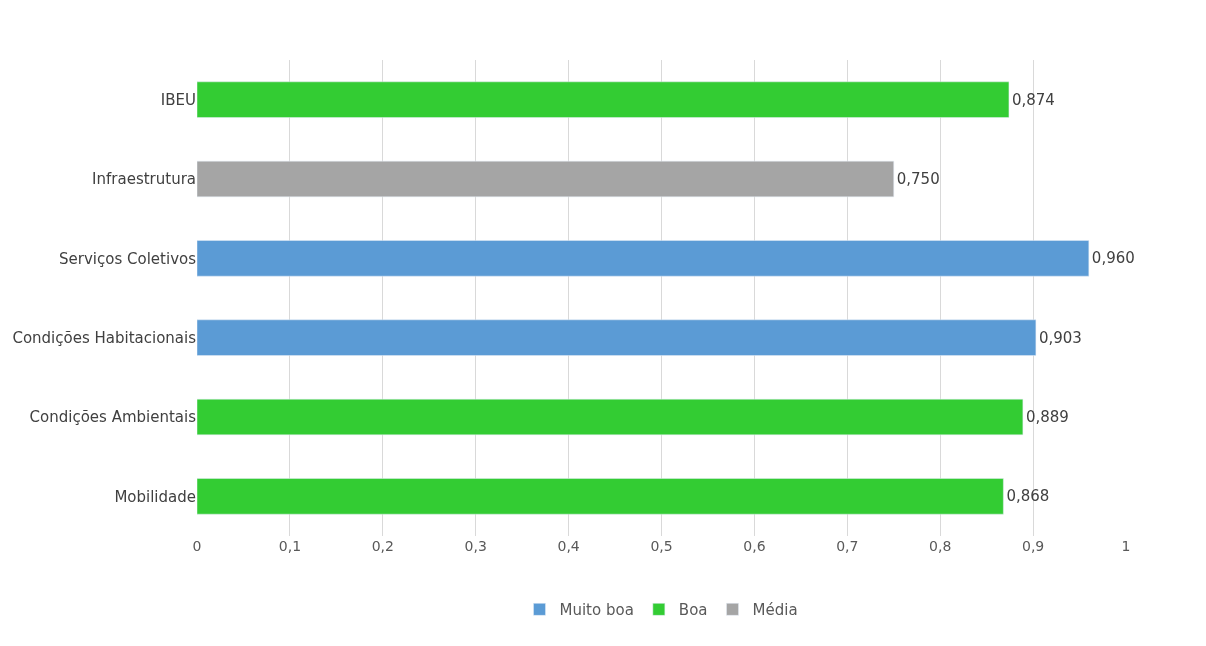  What do you see at coordinates (144, 179) in the screenshot?
I see `y-tick-label: Infraestrutura` at bounding box center [144, 179].